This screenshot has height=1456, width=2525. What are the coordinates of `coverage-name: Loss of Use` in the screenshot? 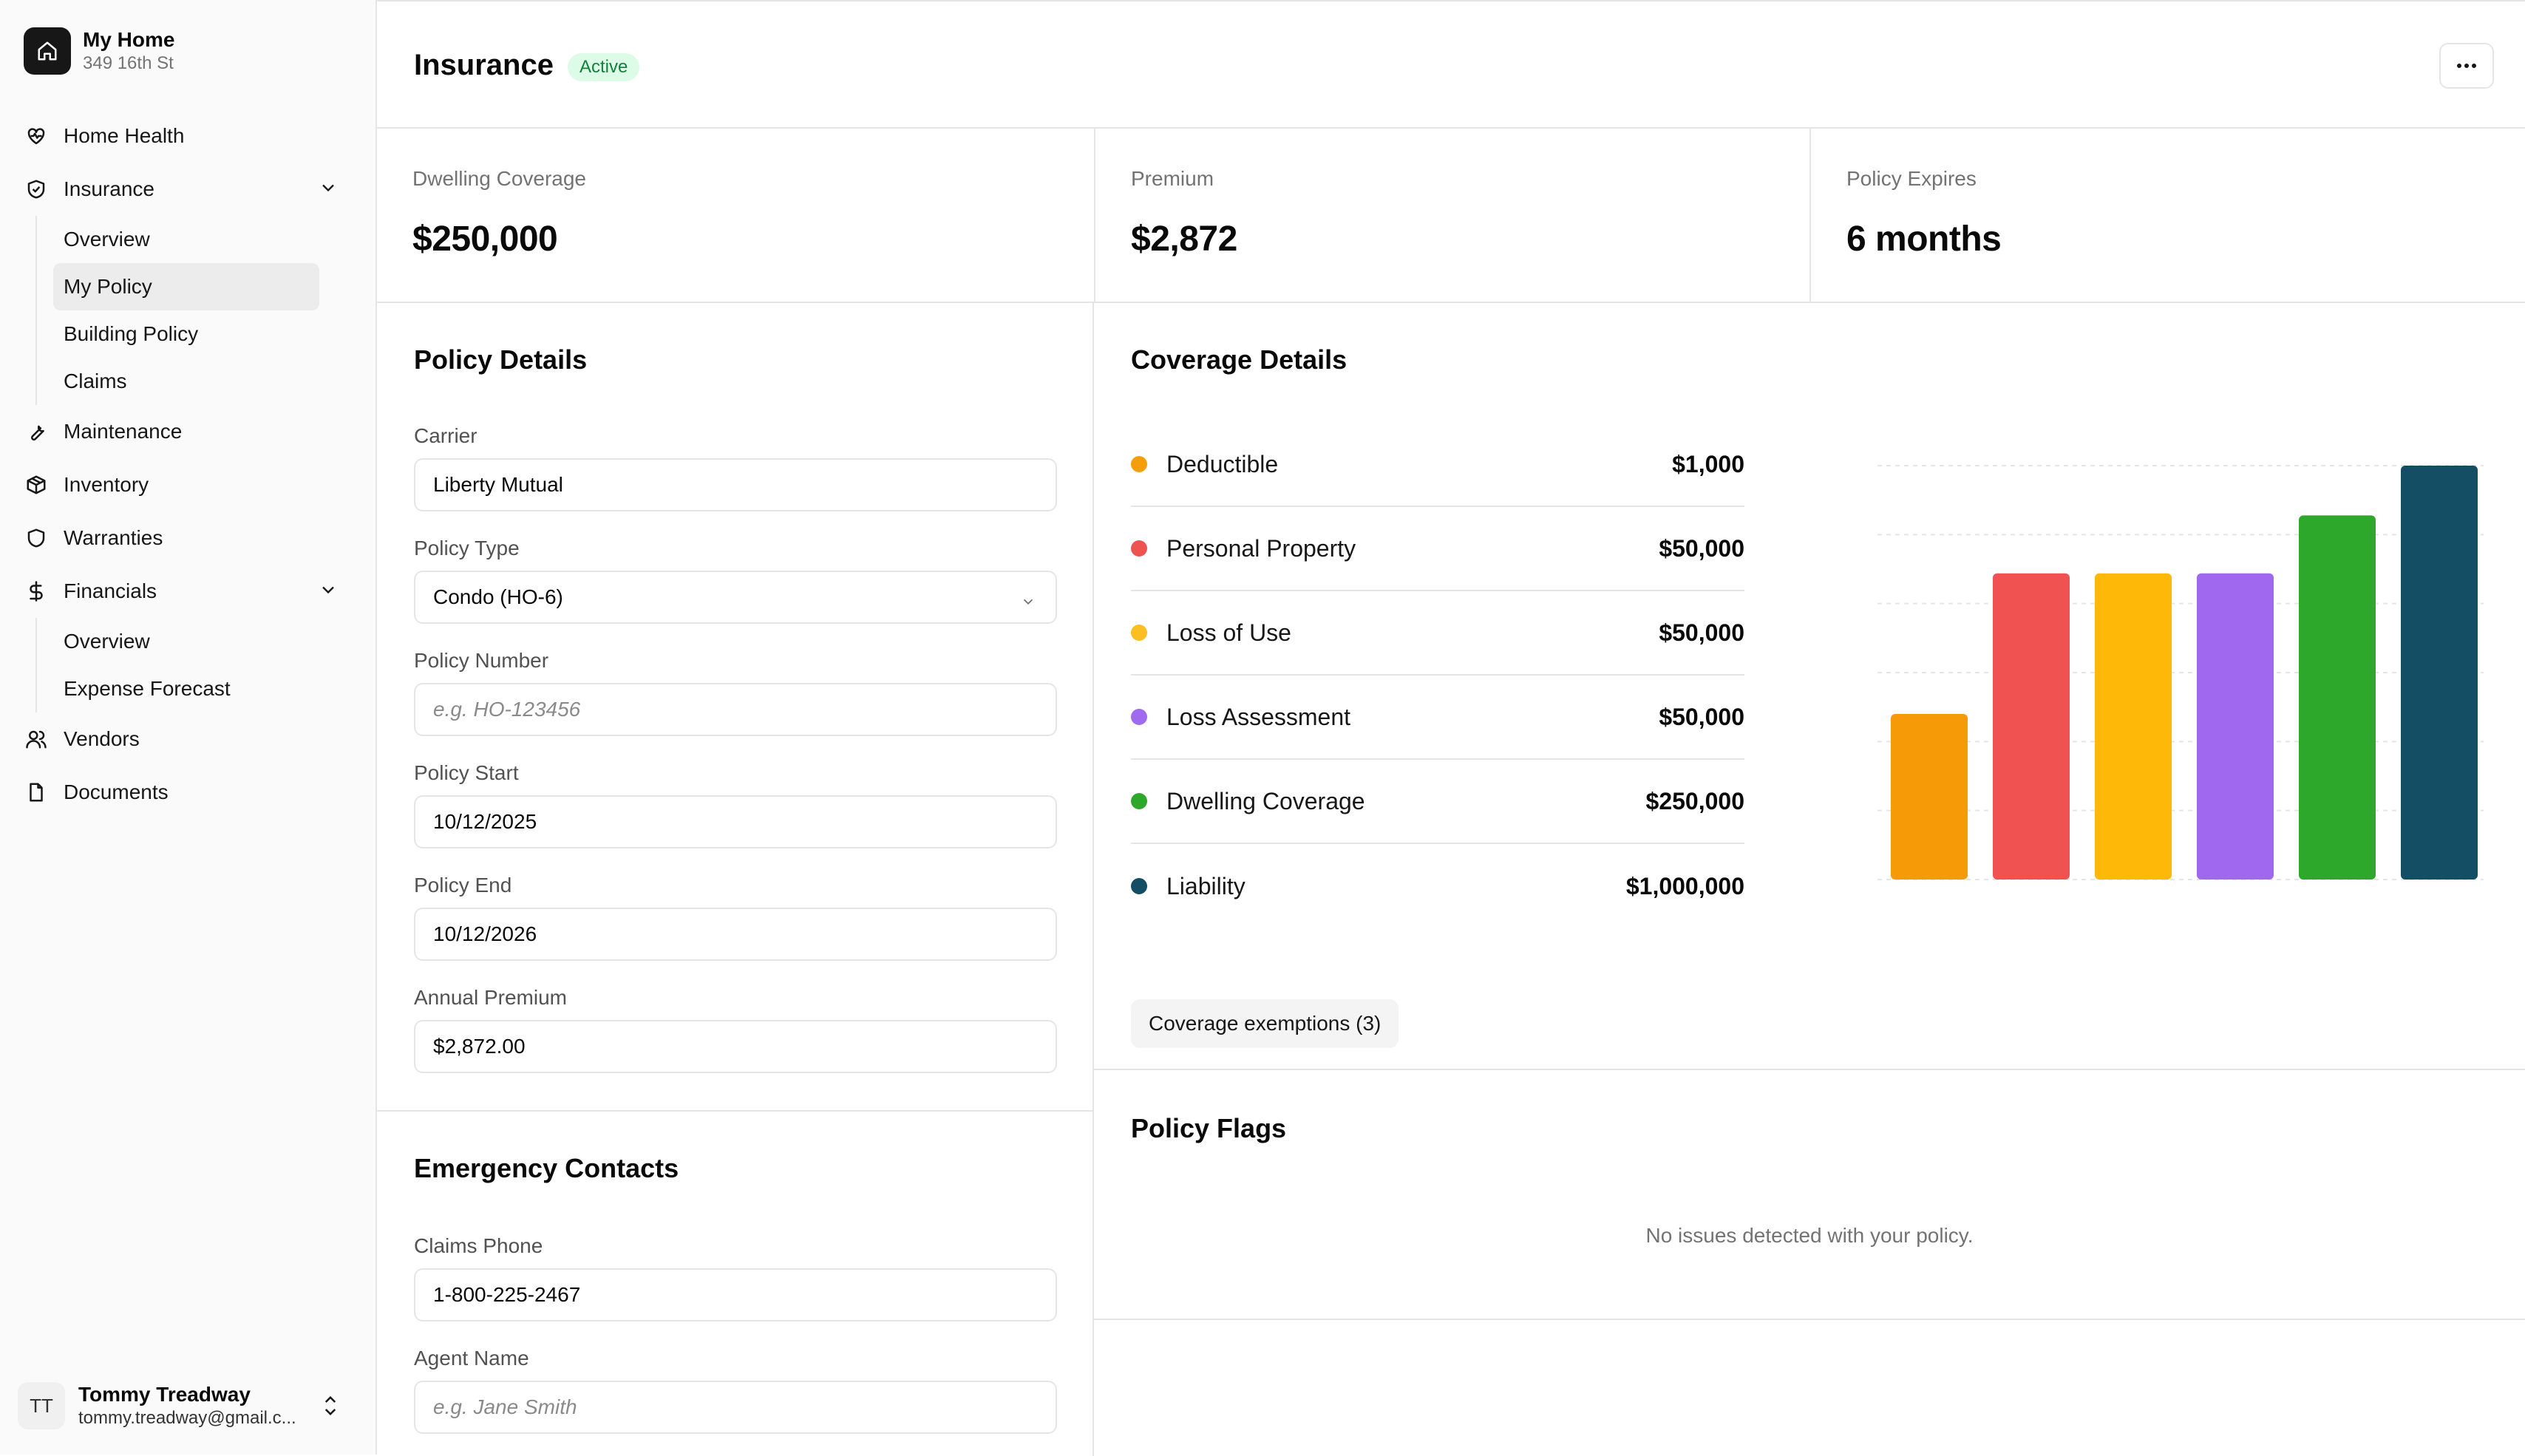 It's located at (1228, 632).